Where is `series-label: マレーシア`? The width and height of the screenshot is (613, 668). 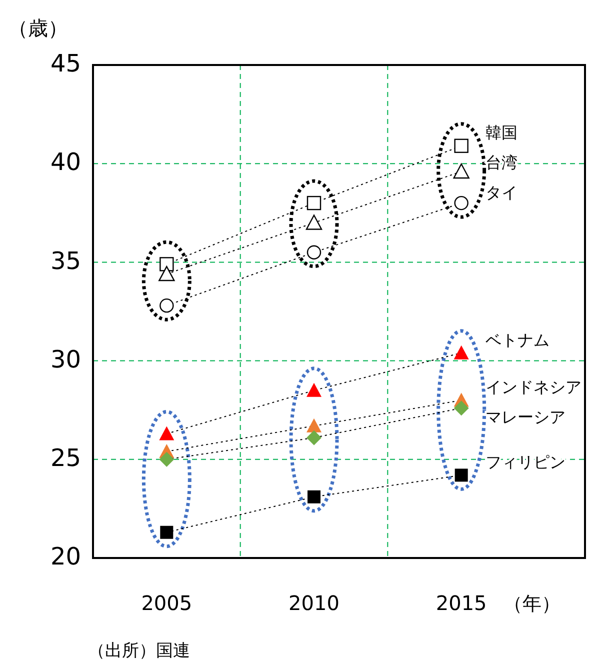
series-label: マレーシア is located at coordinates (525, 417).